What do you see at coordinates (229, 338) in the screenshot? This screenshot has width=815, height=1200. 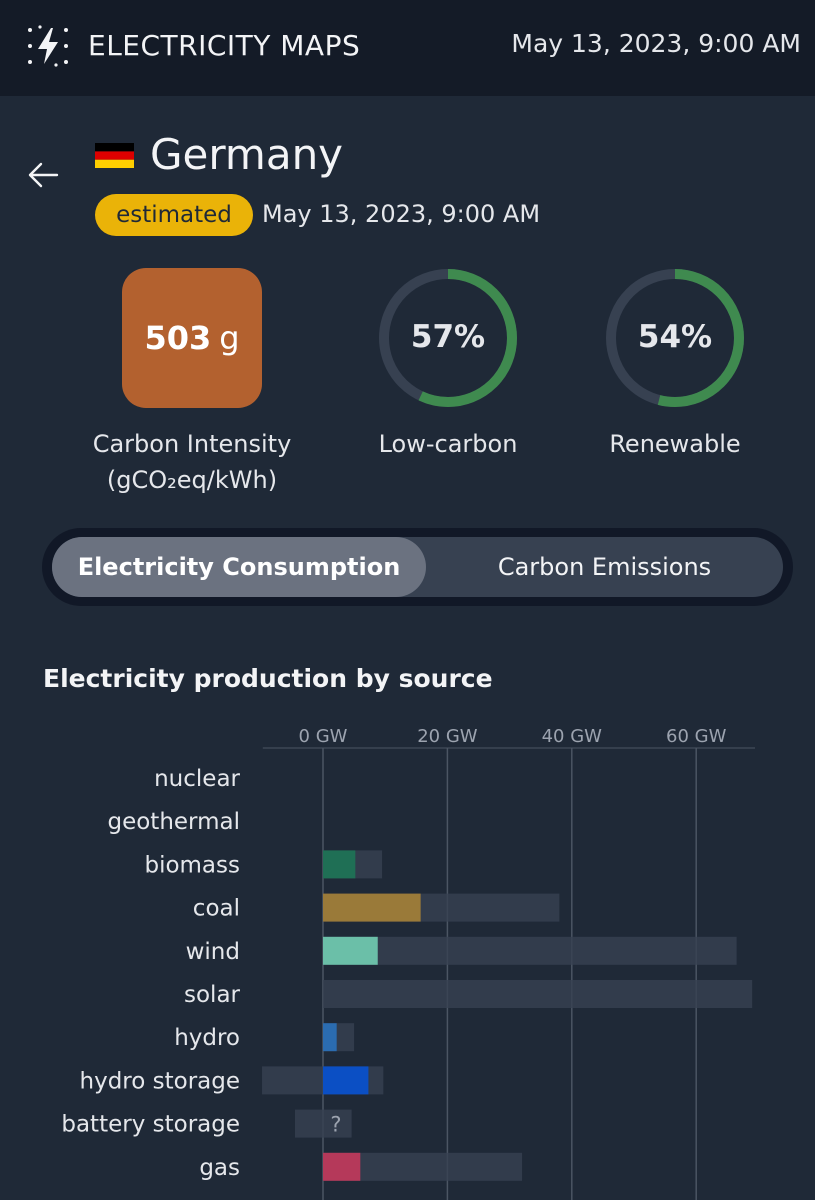 I see `carbon-intensity-unit: g` at bounding box center [229, 338].